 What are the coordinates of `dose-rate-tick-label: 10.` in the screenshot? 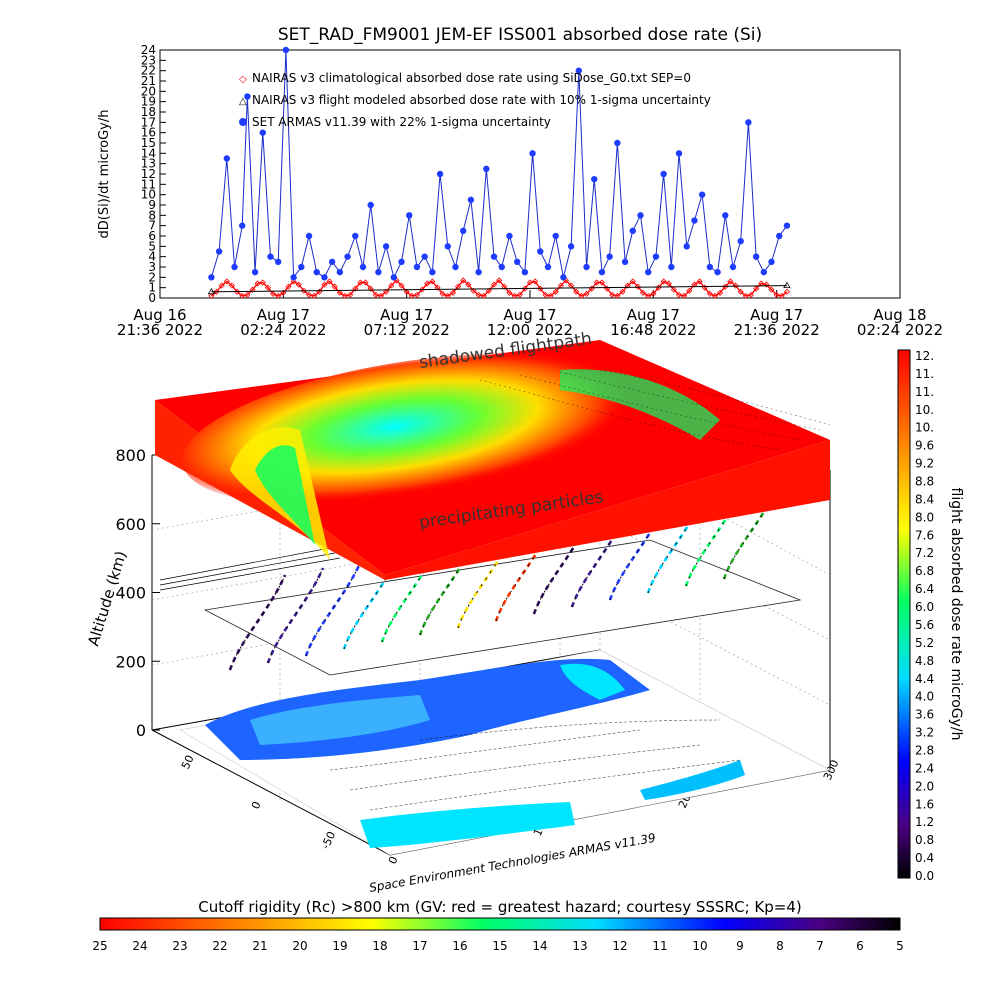 It's located at (924, 410).